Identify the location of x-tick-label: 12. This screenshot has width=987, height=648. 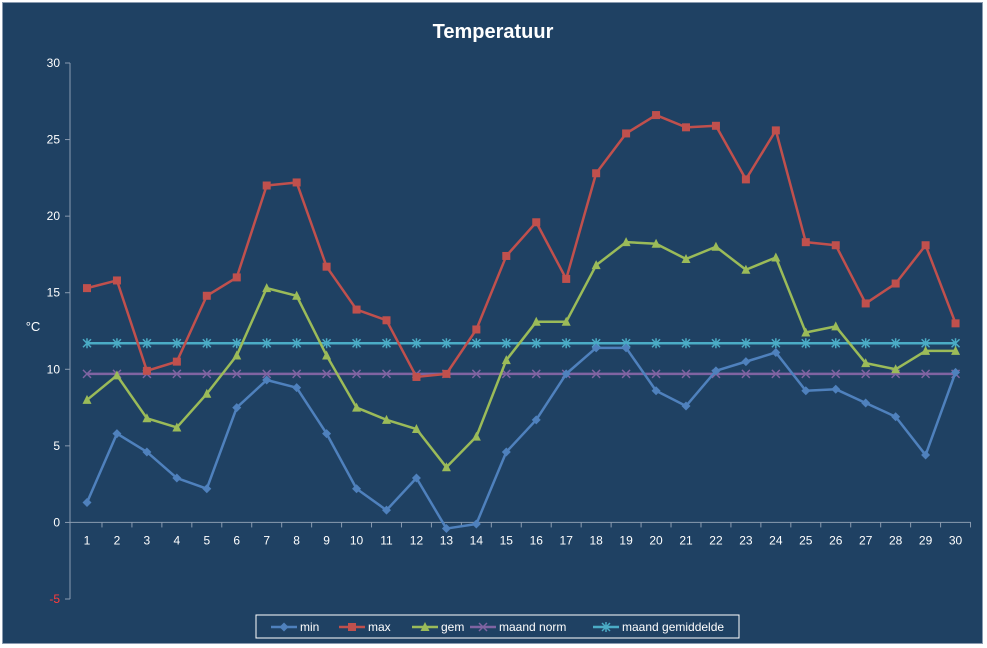
(417, 540).